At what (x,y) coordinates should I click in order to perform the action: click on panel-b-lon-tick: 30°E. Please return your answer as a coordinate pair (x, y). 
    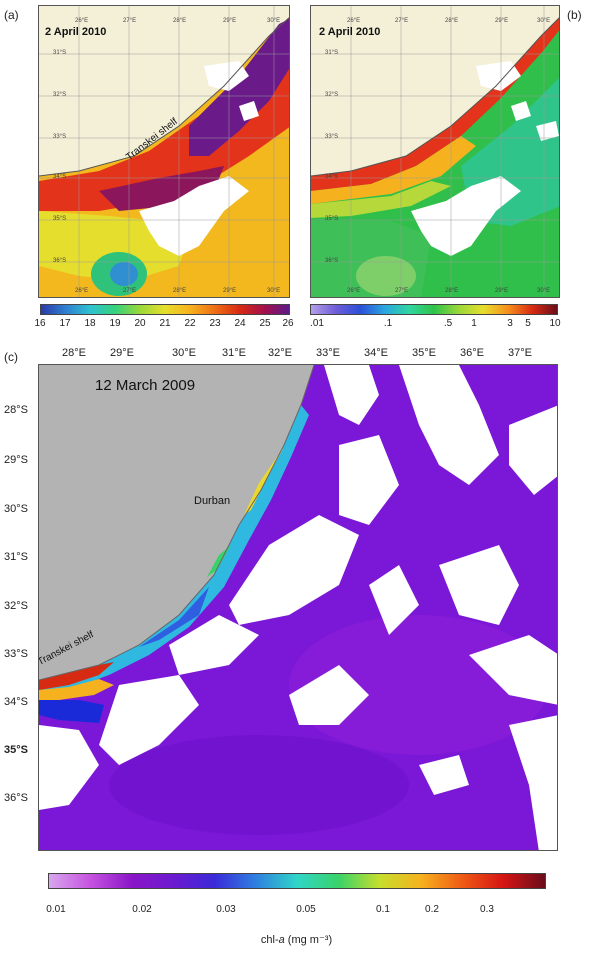
    Looking at the image, I should click on (544, 21).